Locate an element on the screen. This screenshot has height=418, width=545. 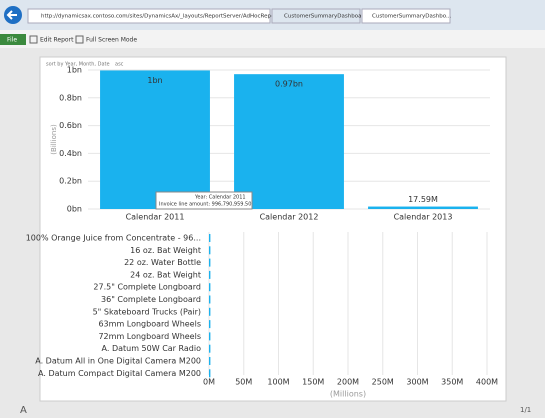
fullscreen-icon is located at coordinates (79, 39).